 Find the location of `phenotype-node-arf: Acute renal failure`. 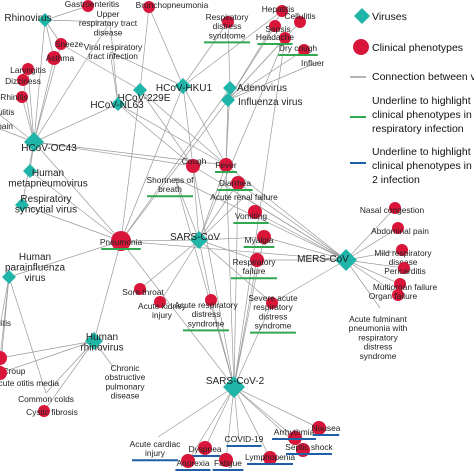

phenotype-node-arf: Acute renal failure is located at coordinates (244, 197).